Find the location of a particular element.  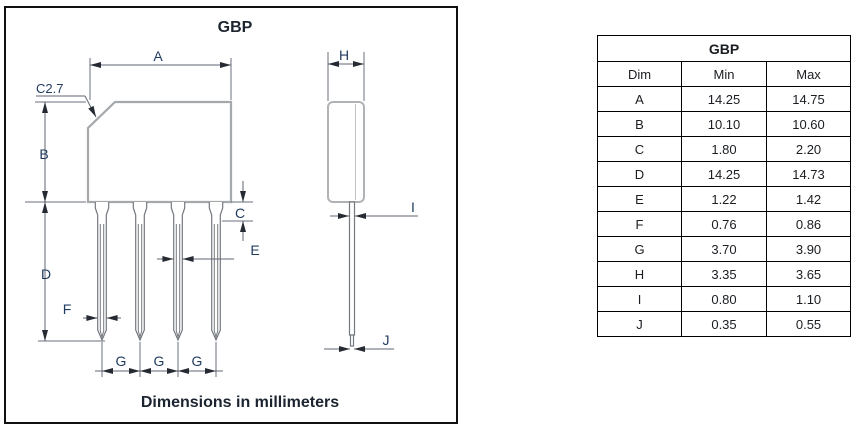

dim-cell: A is located at coordinates (639, 99).